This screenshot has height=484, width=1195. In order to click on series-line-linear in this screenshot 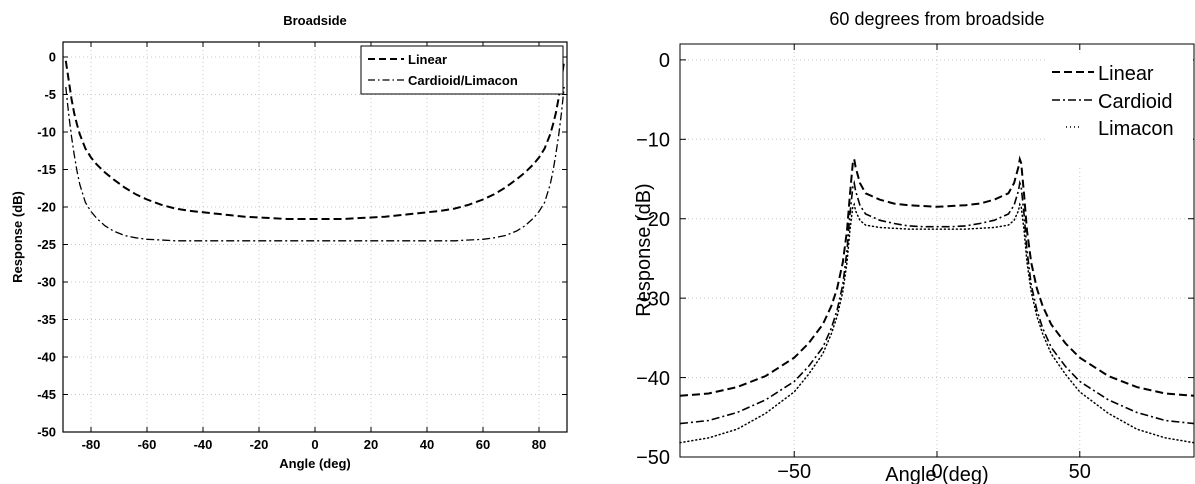, I will do `click(315, 140)`.